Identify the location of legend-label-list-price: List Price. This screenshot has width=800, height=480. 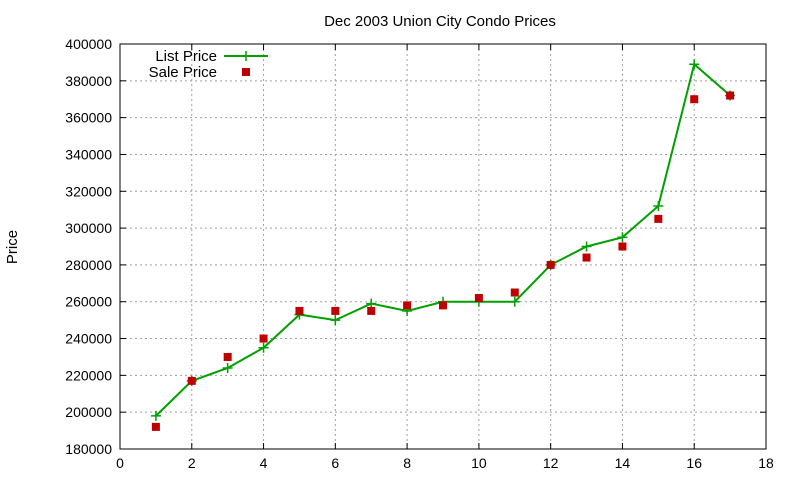
(186, 56).